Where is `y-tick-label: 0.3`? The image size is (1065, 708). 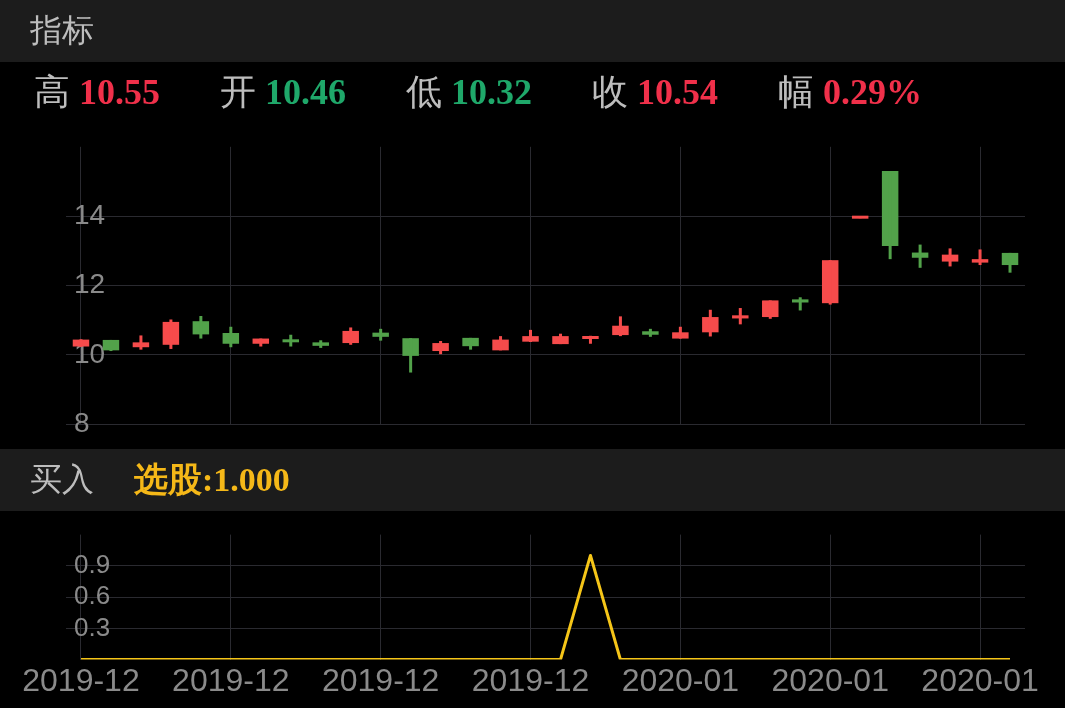
y-tick-label: 0.3 is located at coordinates (92, 626).